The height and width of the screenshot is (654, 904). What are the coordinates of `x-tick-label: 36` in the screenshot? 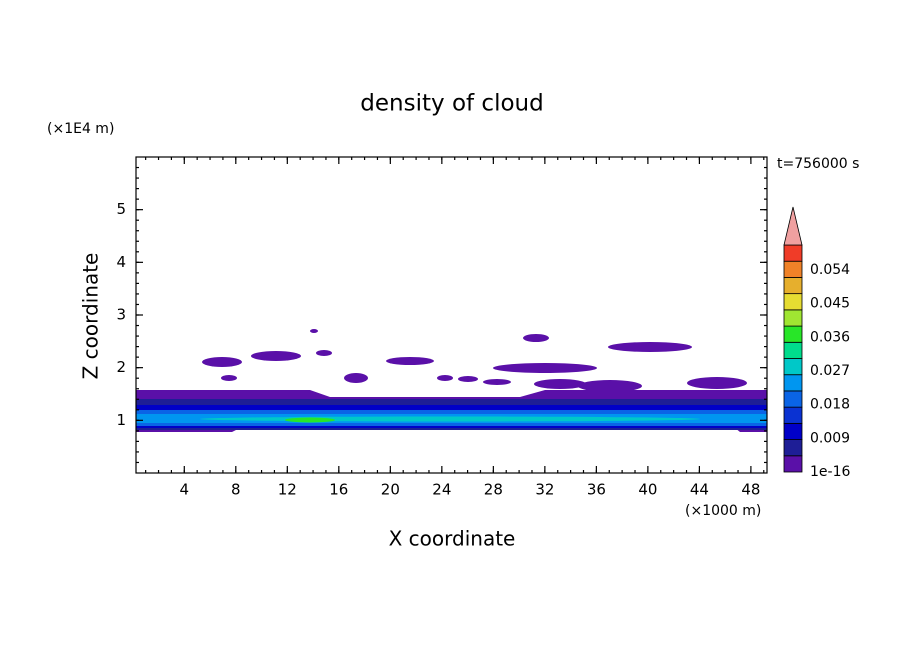 It's located at (596, 490).